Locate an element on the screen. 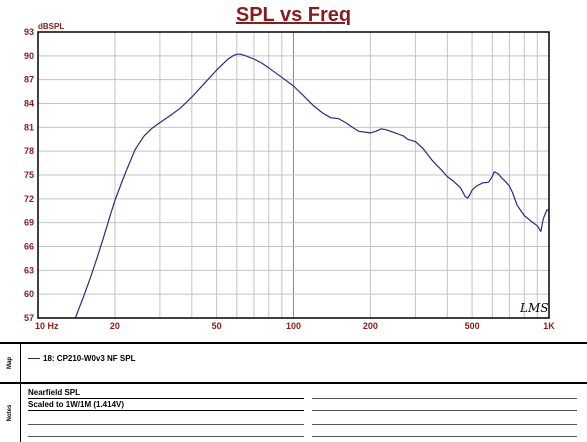  panel-divider-notes is located at coordinates (293, 383).